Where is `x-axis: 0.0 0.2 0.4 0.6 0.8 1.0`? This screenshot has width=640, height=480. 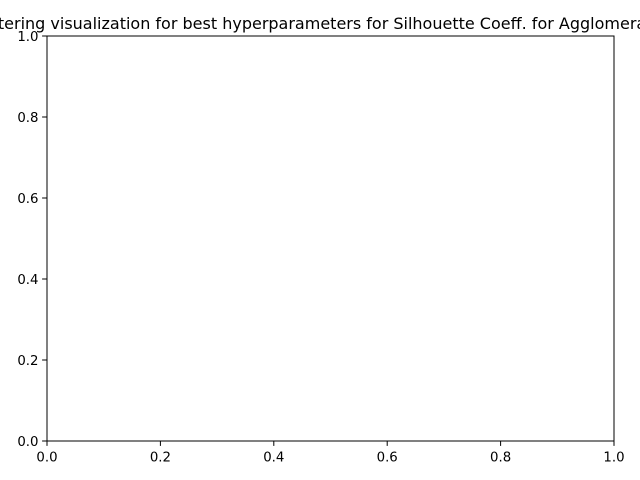 x-axis: 0.0 0.2 0.4 0.6 0.8 1.0 is located at coordinates (330, 453).